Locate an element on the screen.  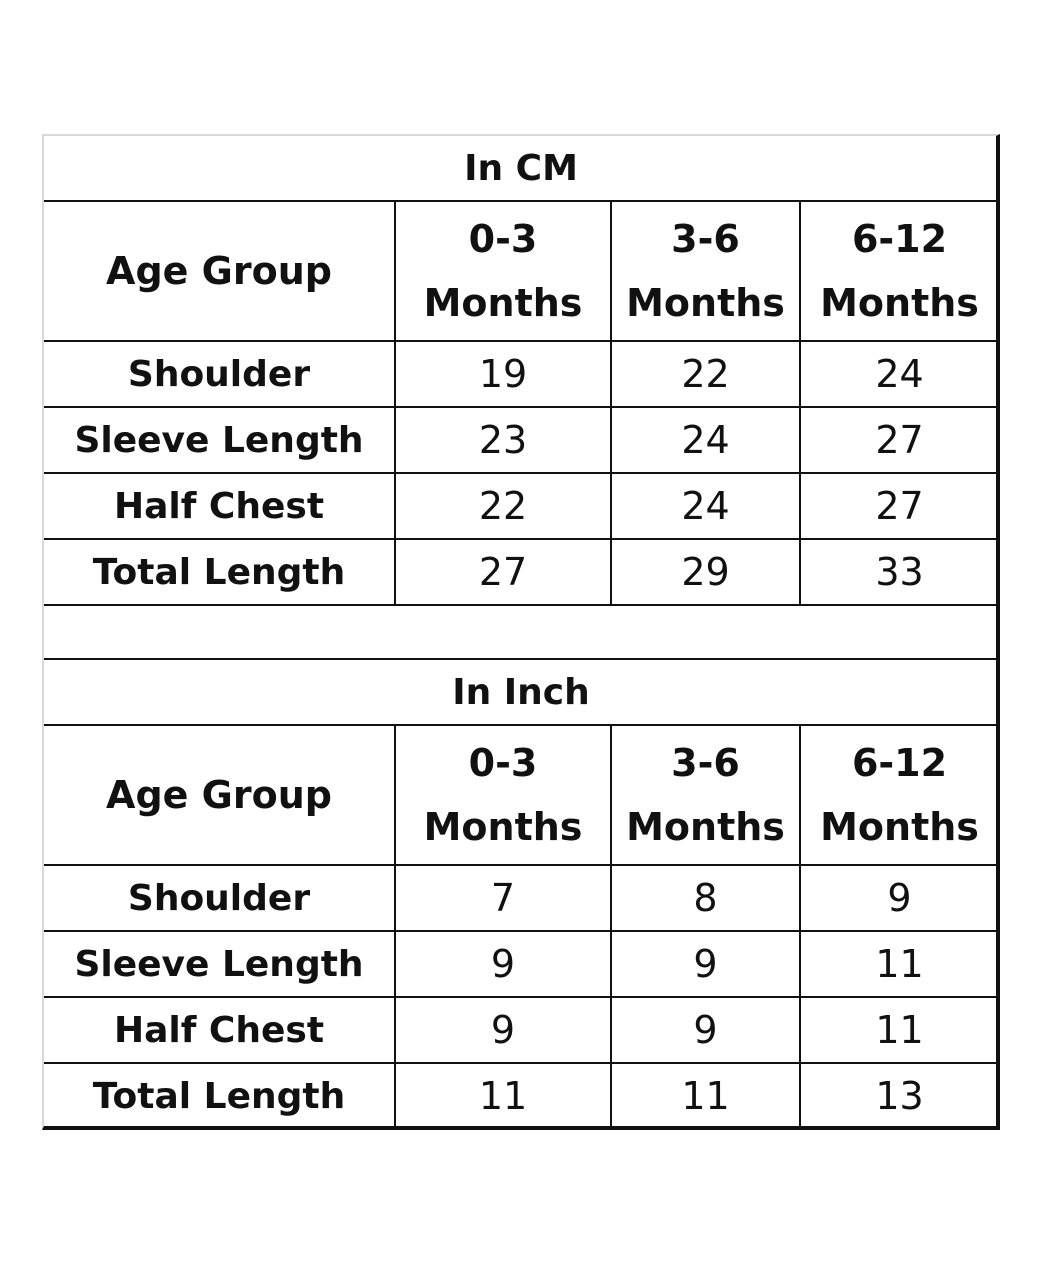
table-row: Shoulder 19 22 24 is located at coordinates (521, 374).